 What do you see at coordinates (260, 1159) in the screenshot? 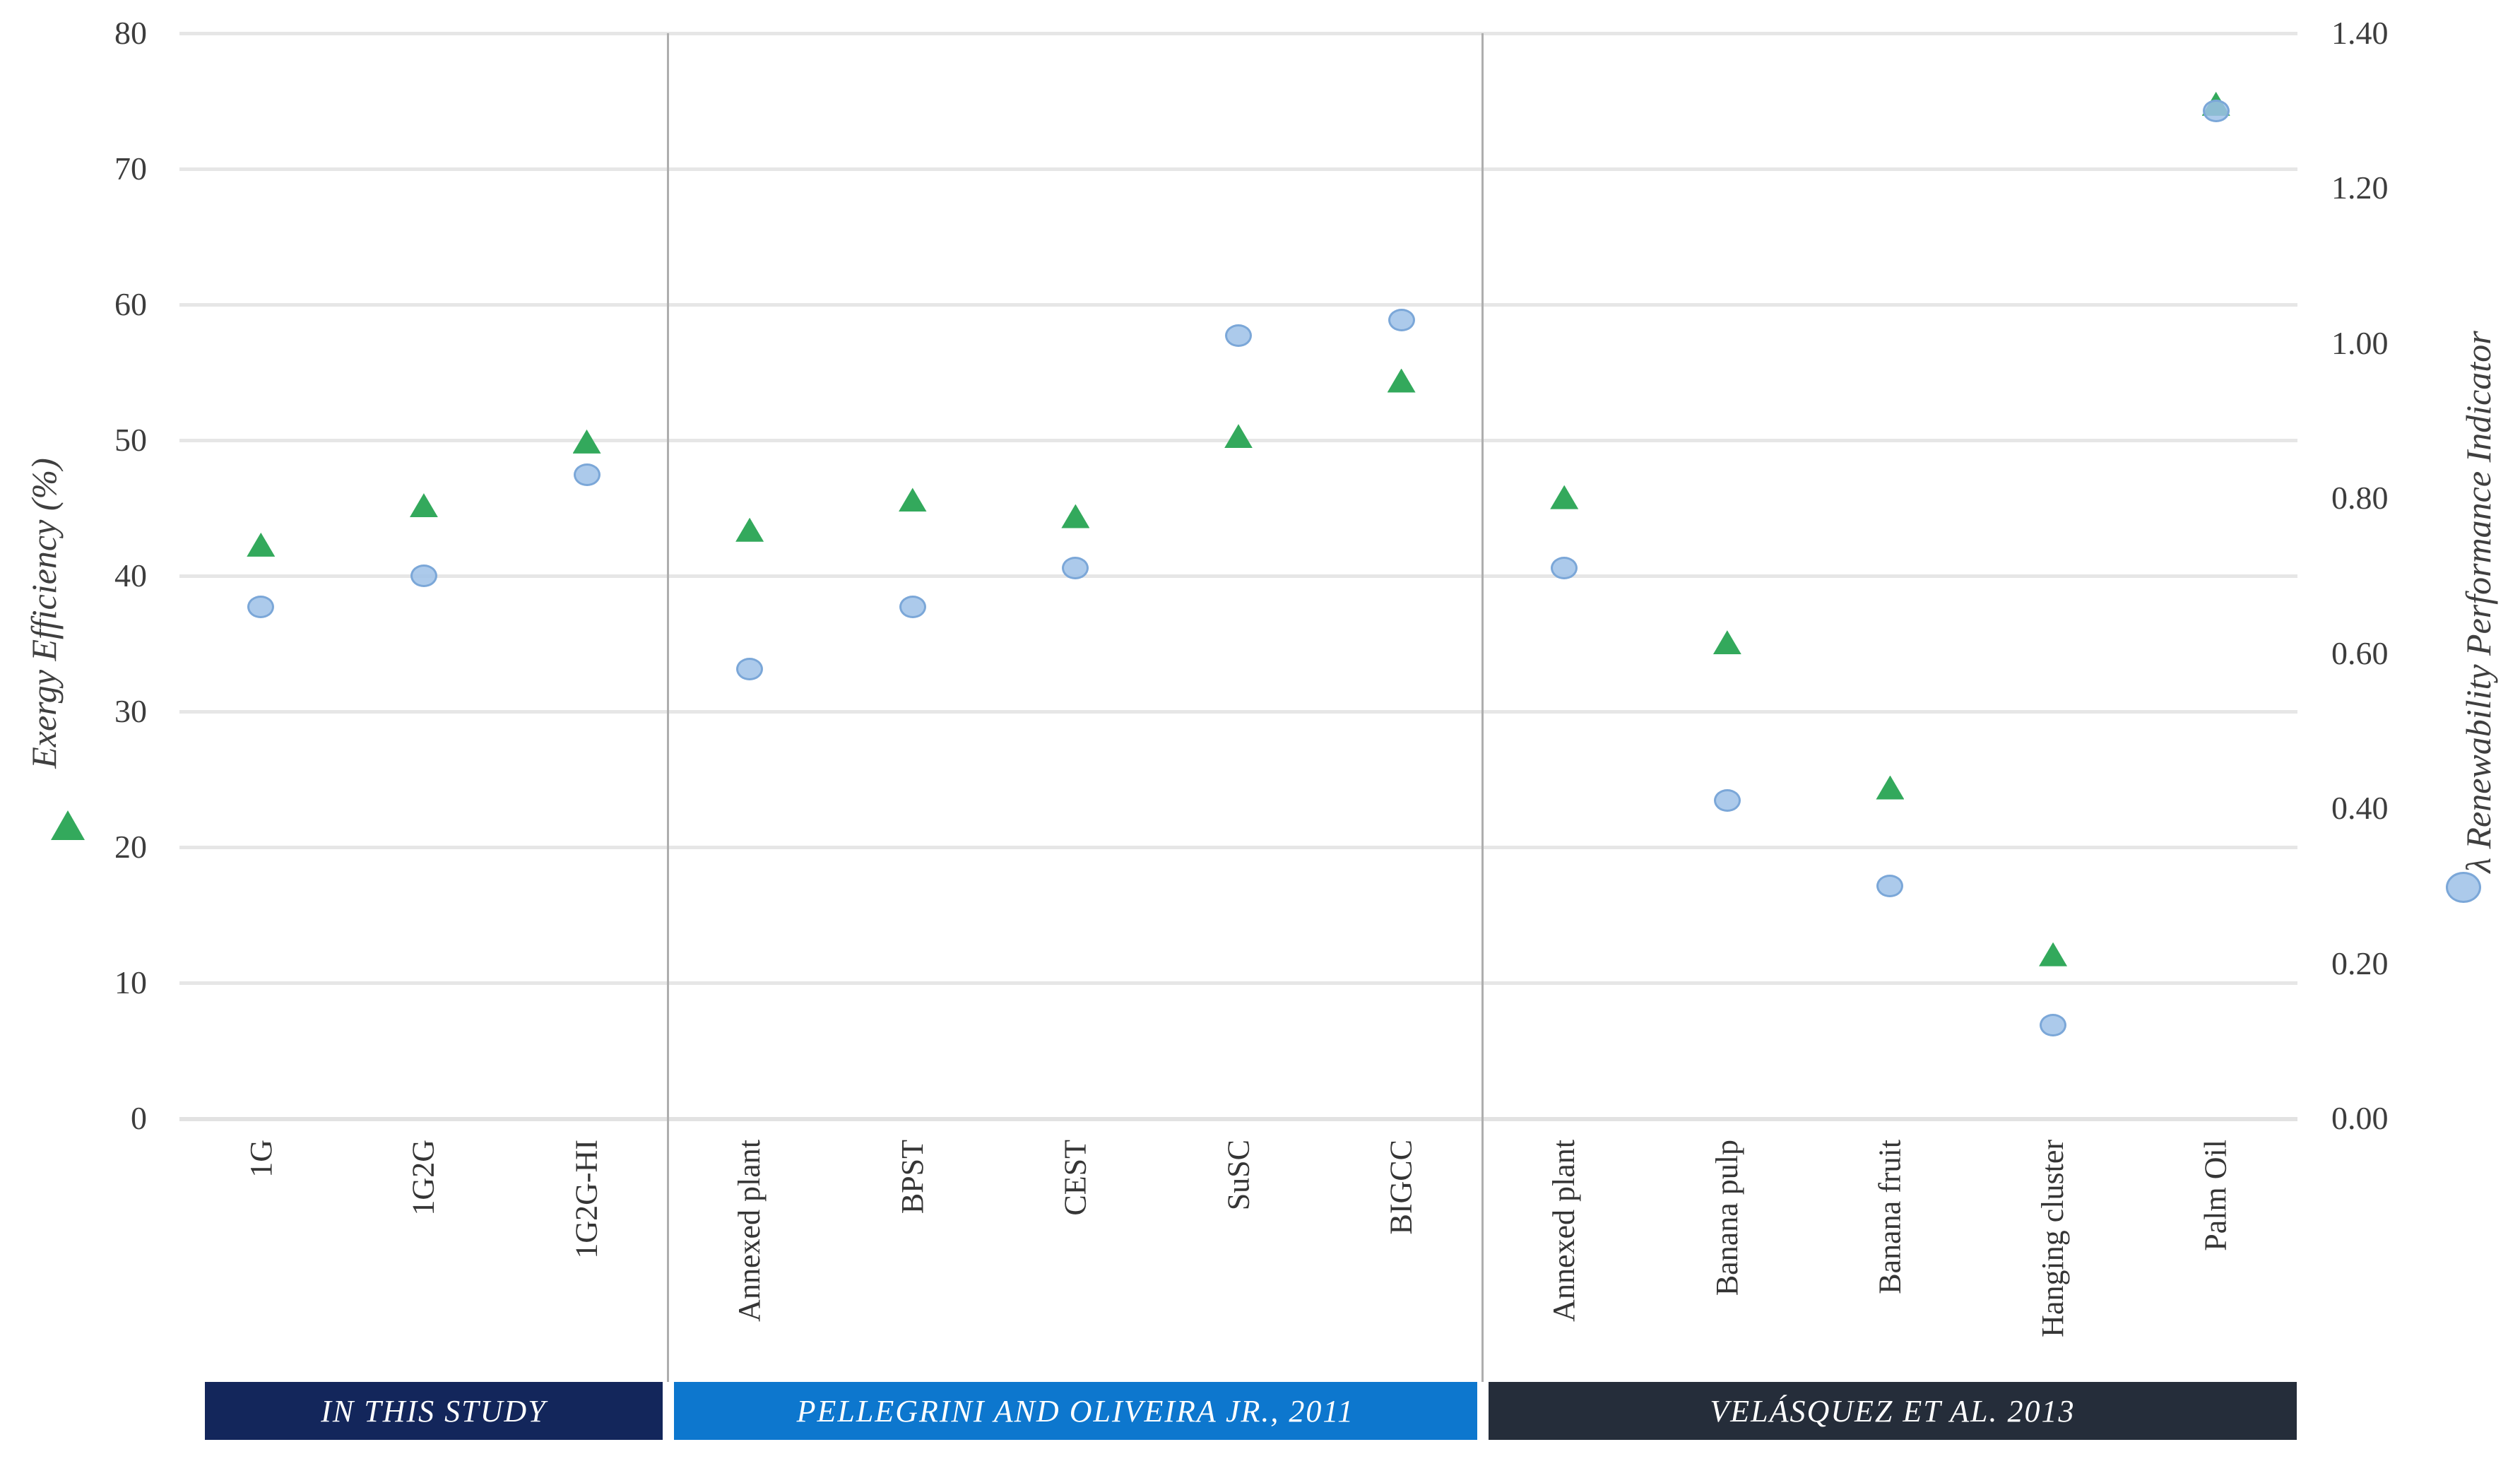
I see `category-label: 1G` at bounding box center [260, 1159].